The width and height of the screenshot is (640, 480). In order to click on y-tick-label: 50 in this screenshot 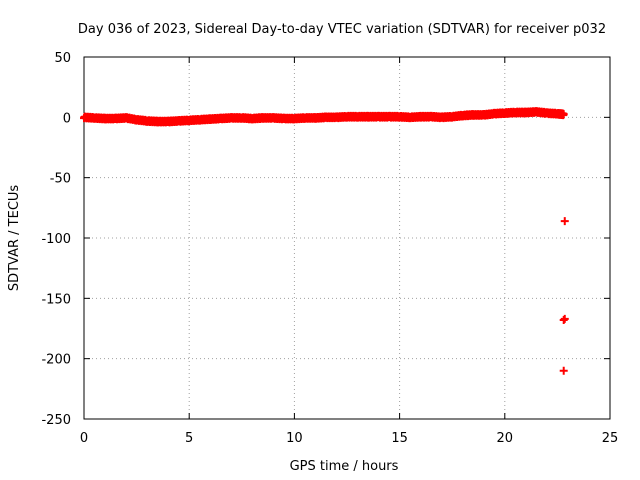, I will do `click(62, 58)`.